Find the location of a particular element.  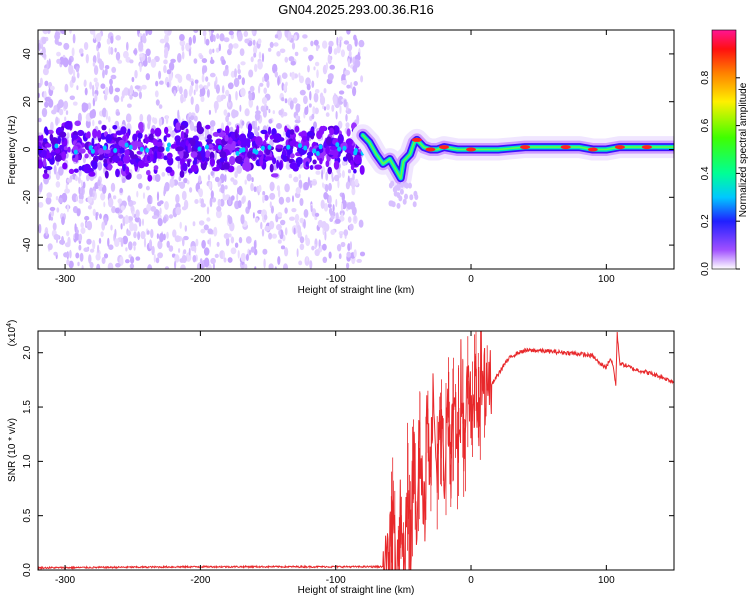

snr-xlabel: Height of straight line (km) is located at coordinates (356, 590).